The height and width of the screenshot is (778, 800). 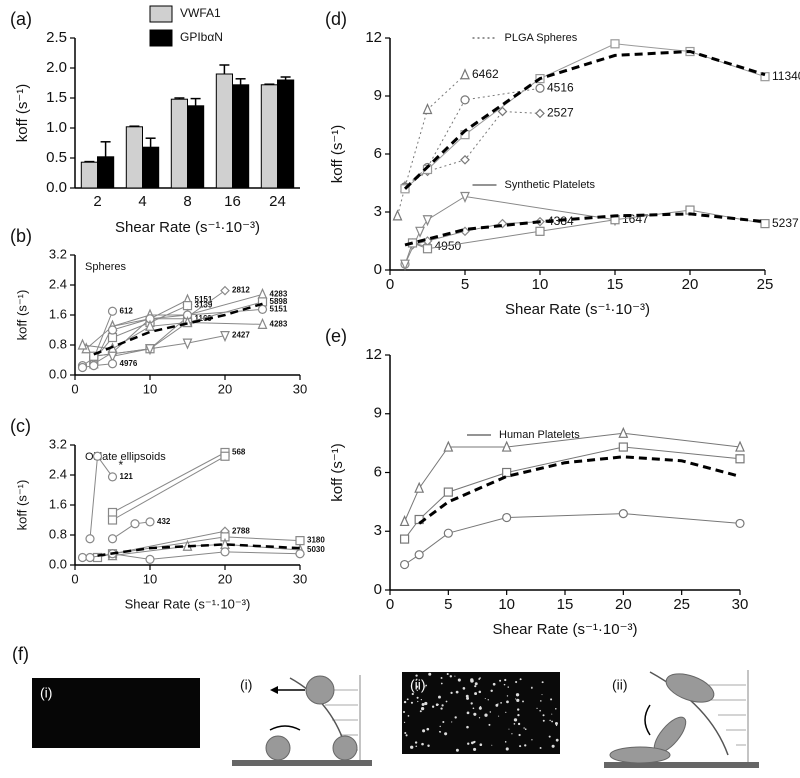 I want to click on y-tick-label: 0.0, so click(x=58, y=373).